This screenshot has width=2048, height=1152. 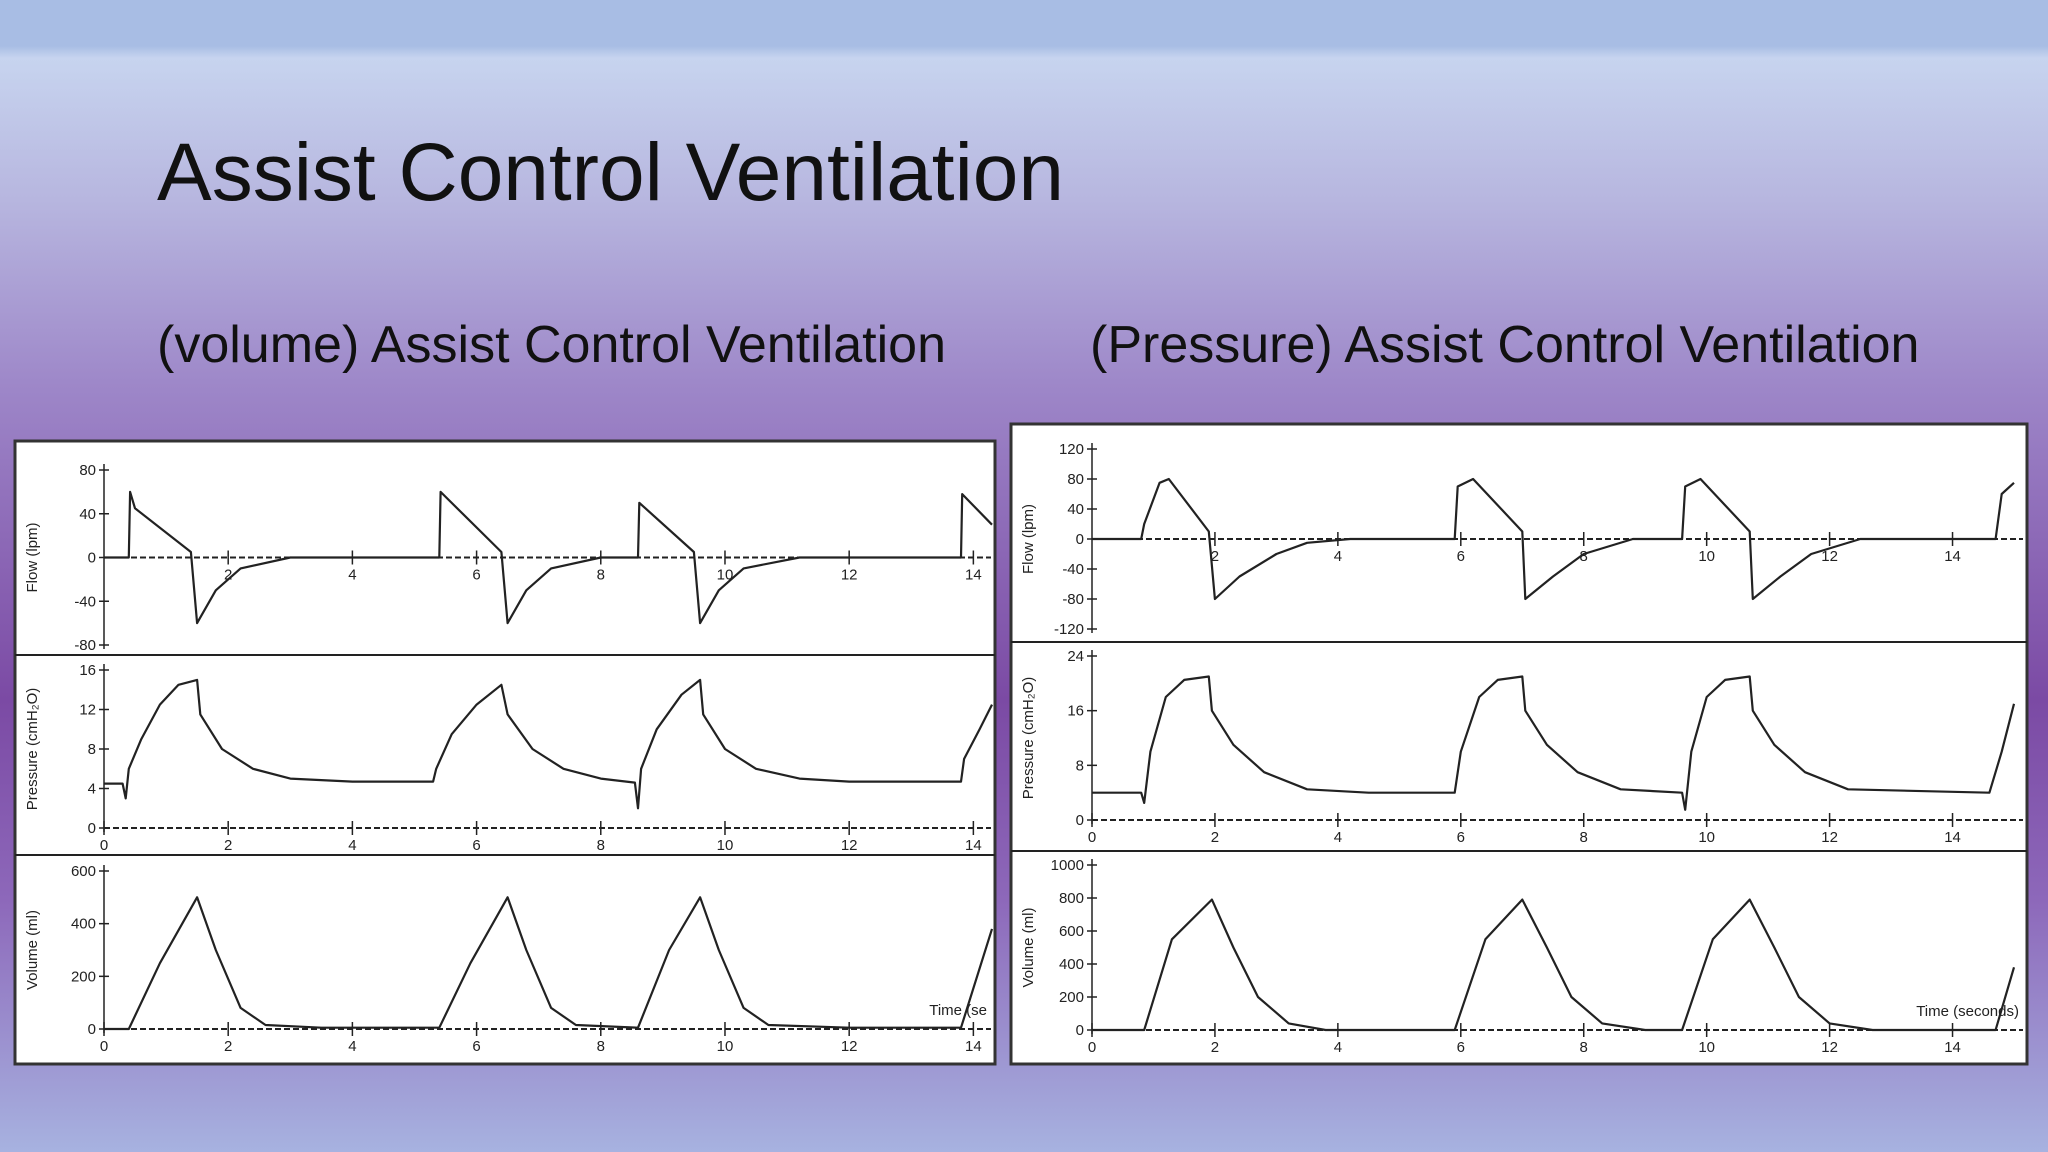 What do you see at coordinates (1067, 865) in the screenshot?
I see `y-tick-label: 1000` at bounding box center [1067, 865].